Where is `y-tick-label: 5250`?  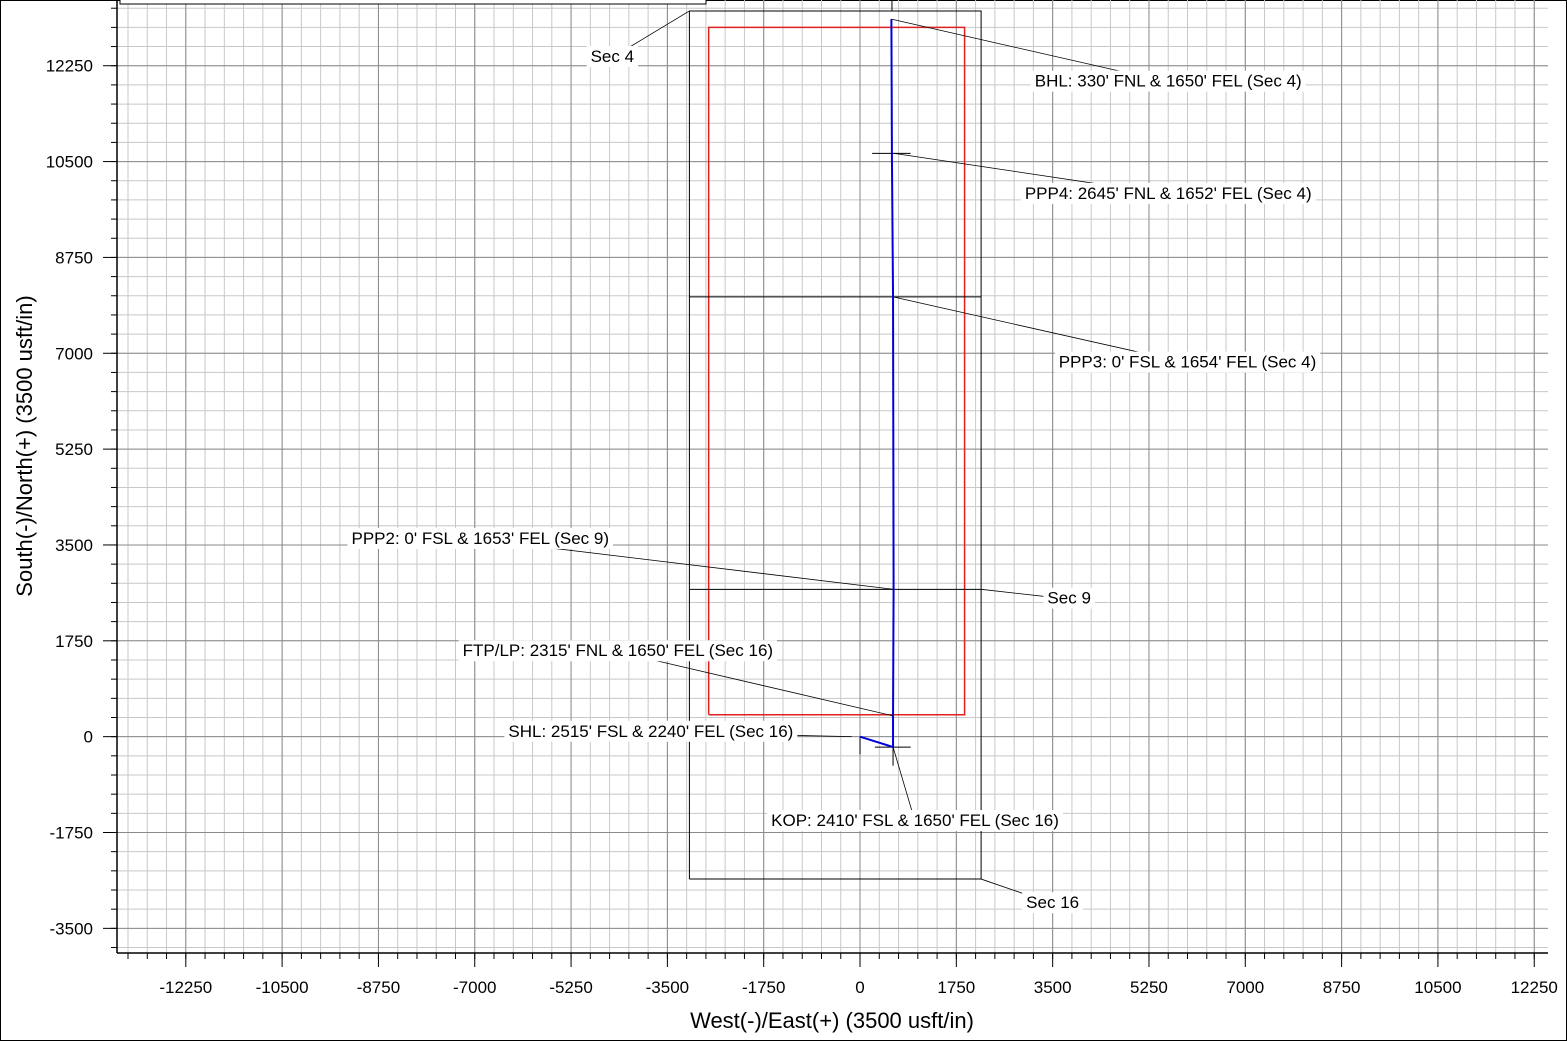
y-tick-label: 5250 is located at coordinates (74, 449).